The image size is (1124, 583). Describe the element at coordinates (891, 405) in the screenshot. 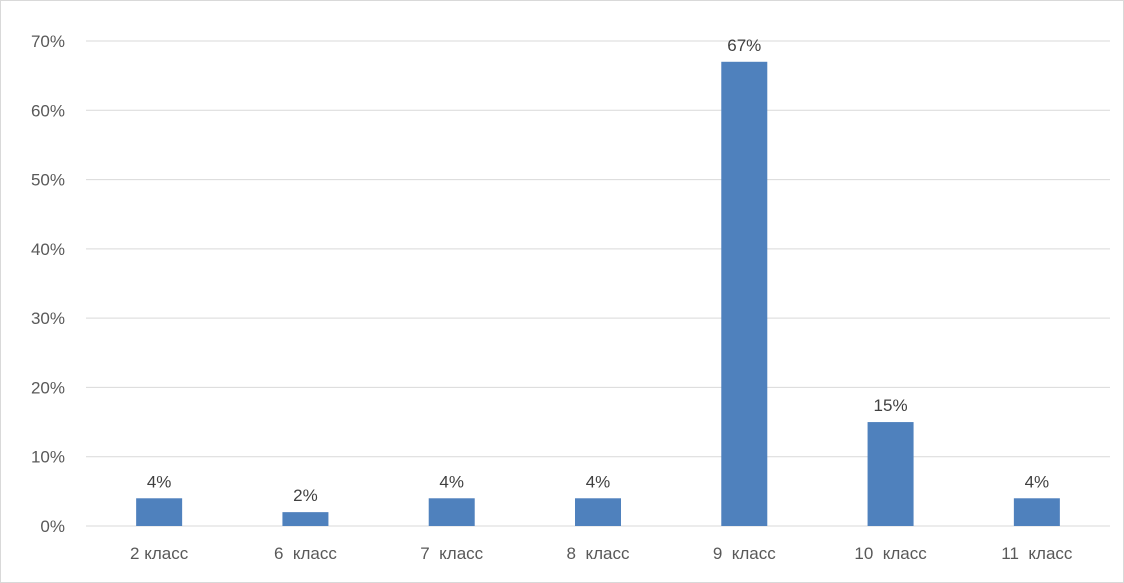

I see `data-label: 15%` at that location.